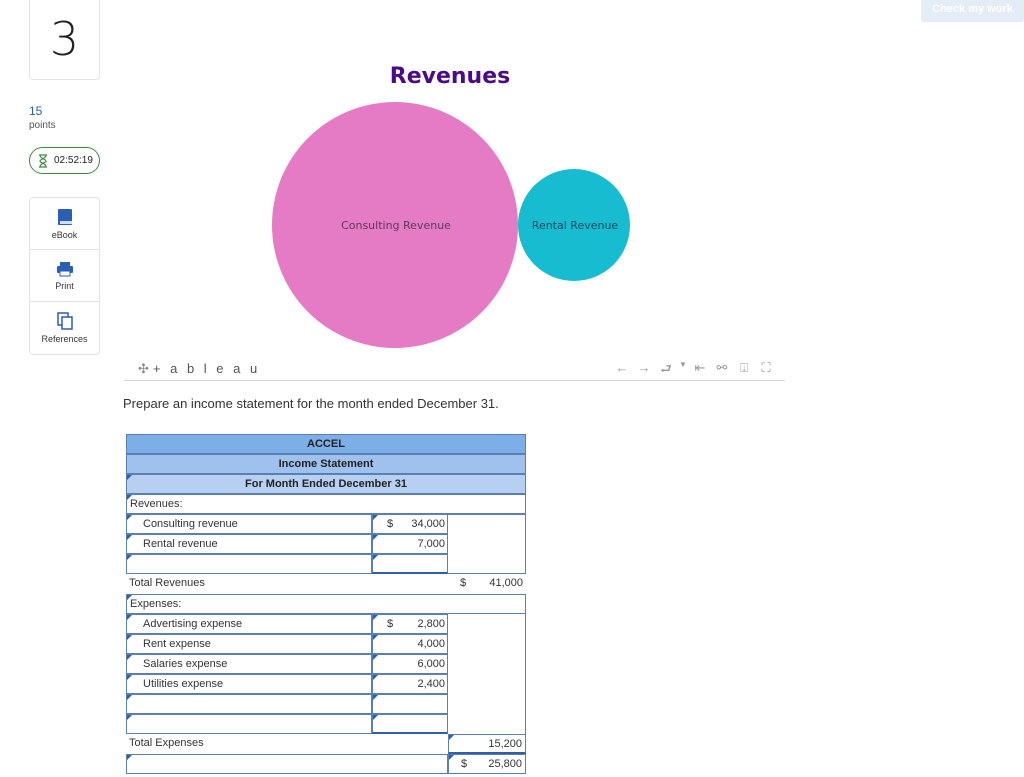 Image resolution: width=1024 pixels, height=777 pixels. Describe the element at coordinates (622, 367) in the screenshot. I see `undo-icon: ←` at that location.